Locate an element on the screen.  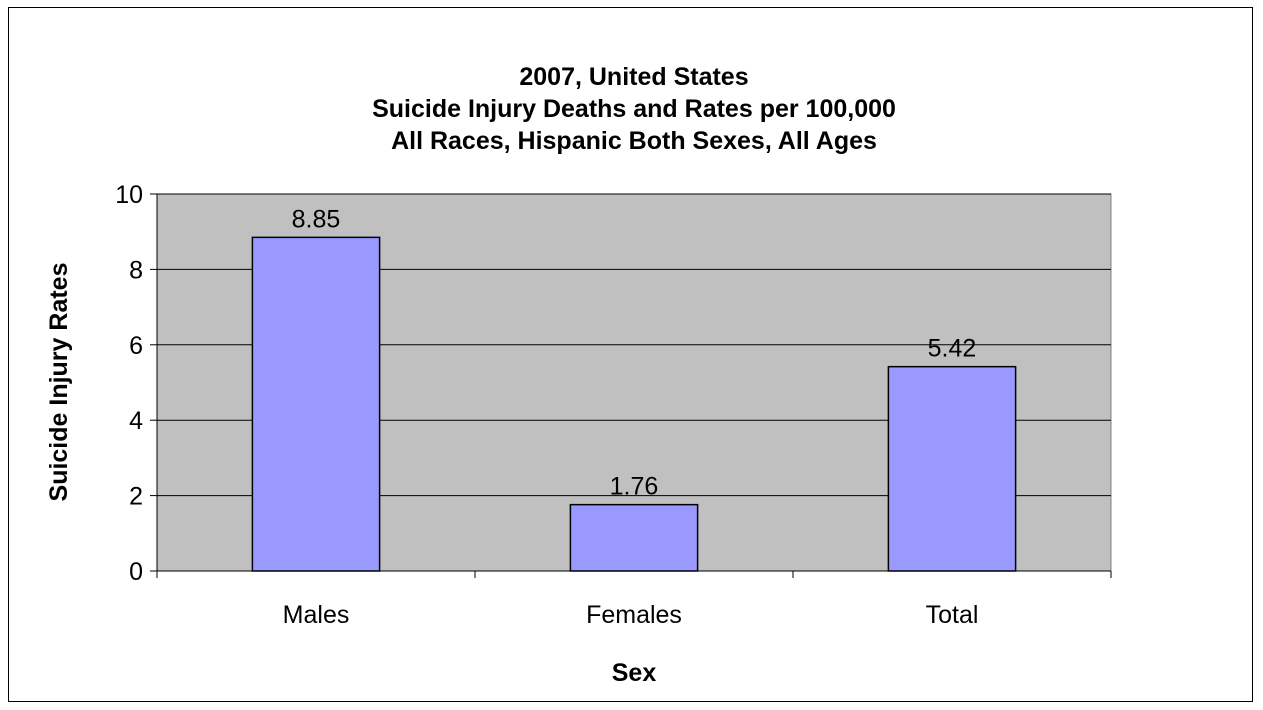
y-tick-label: 6 is located at coordinates (136, 346).